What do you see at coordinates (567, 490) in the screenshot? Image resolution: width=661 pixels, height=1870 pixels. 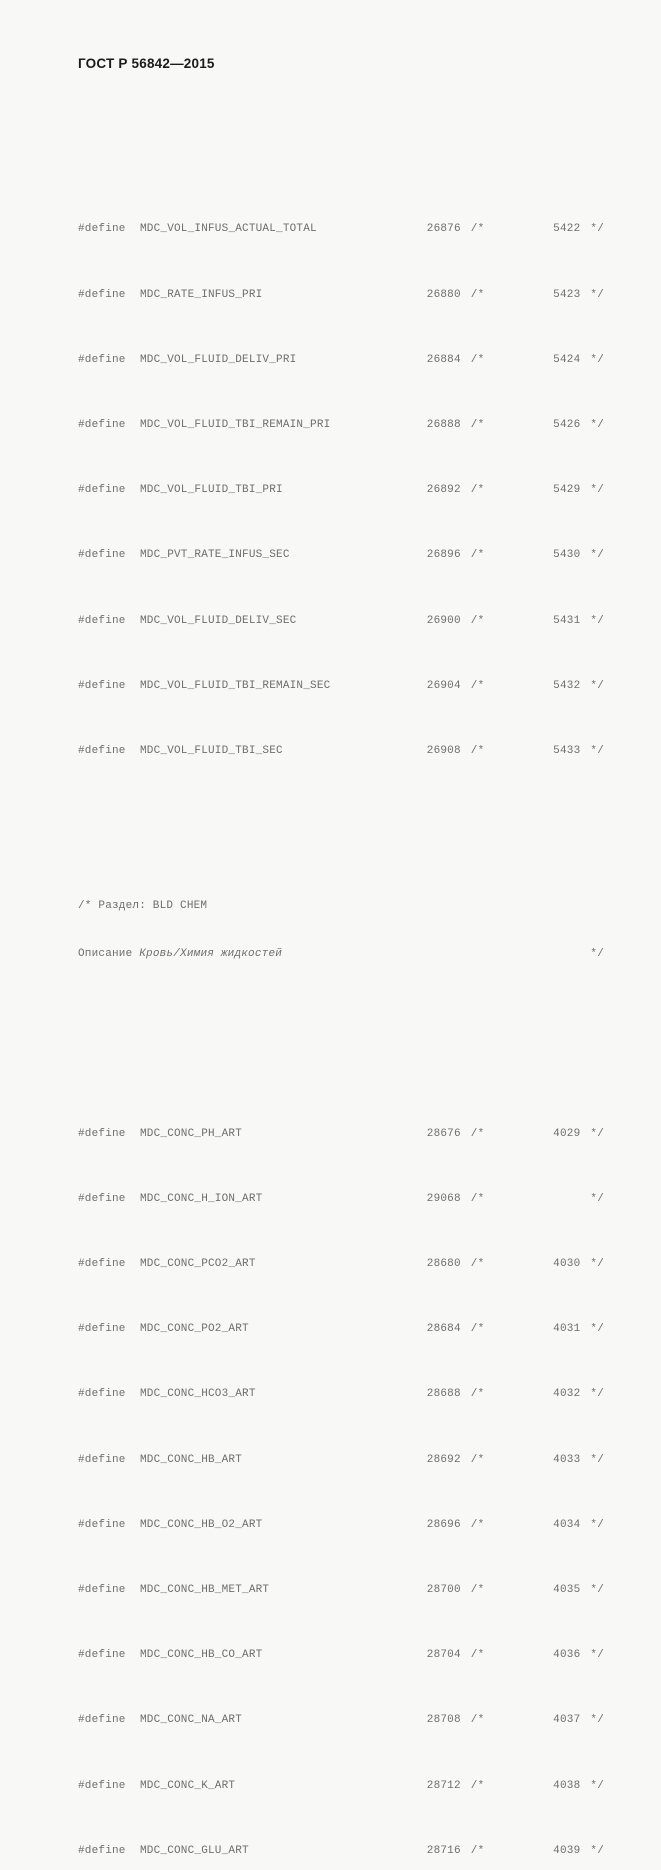 I see `term-ref-id: 5429` at bounding box center [567, 490].